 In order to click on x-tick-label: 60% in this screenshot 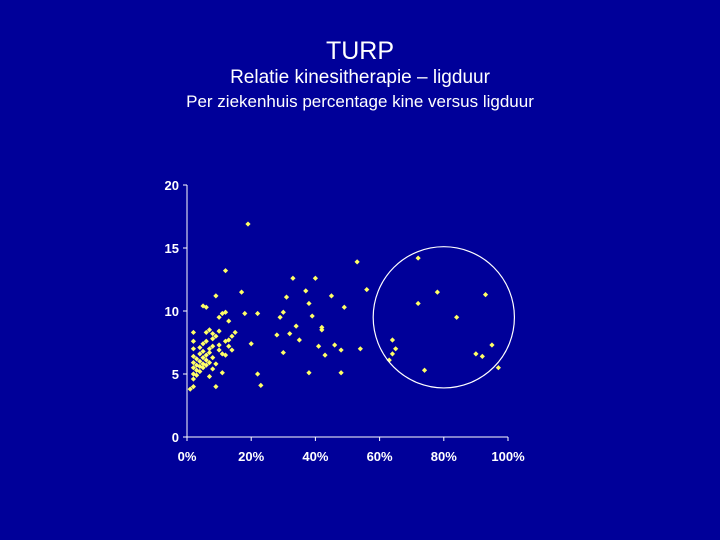, I will do `click(380, 456)`.